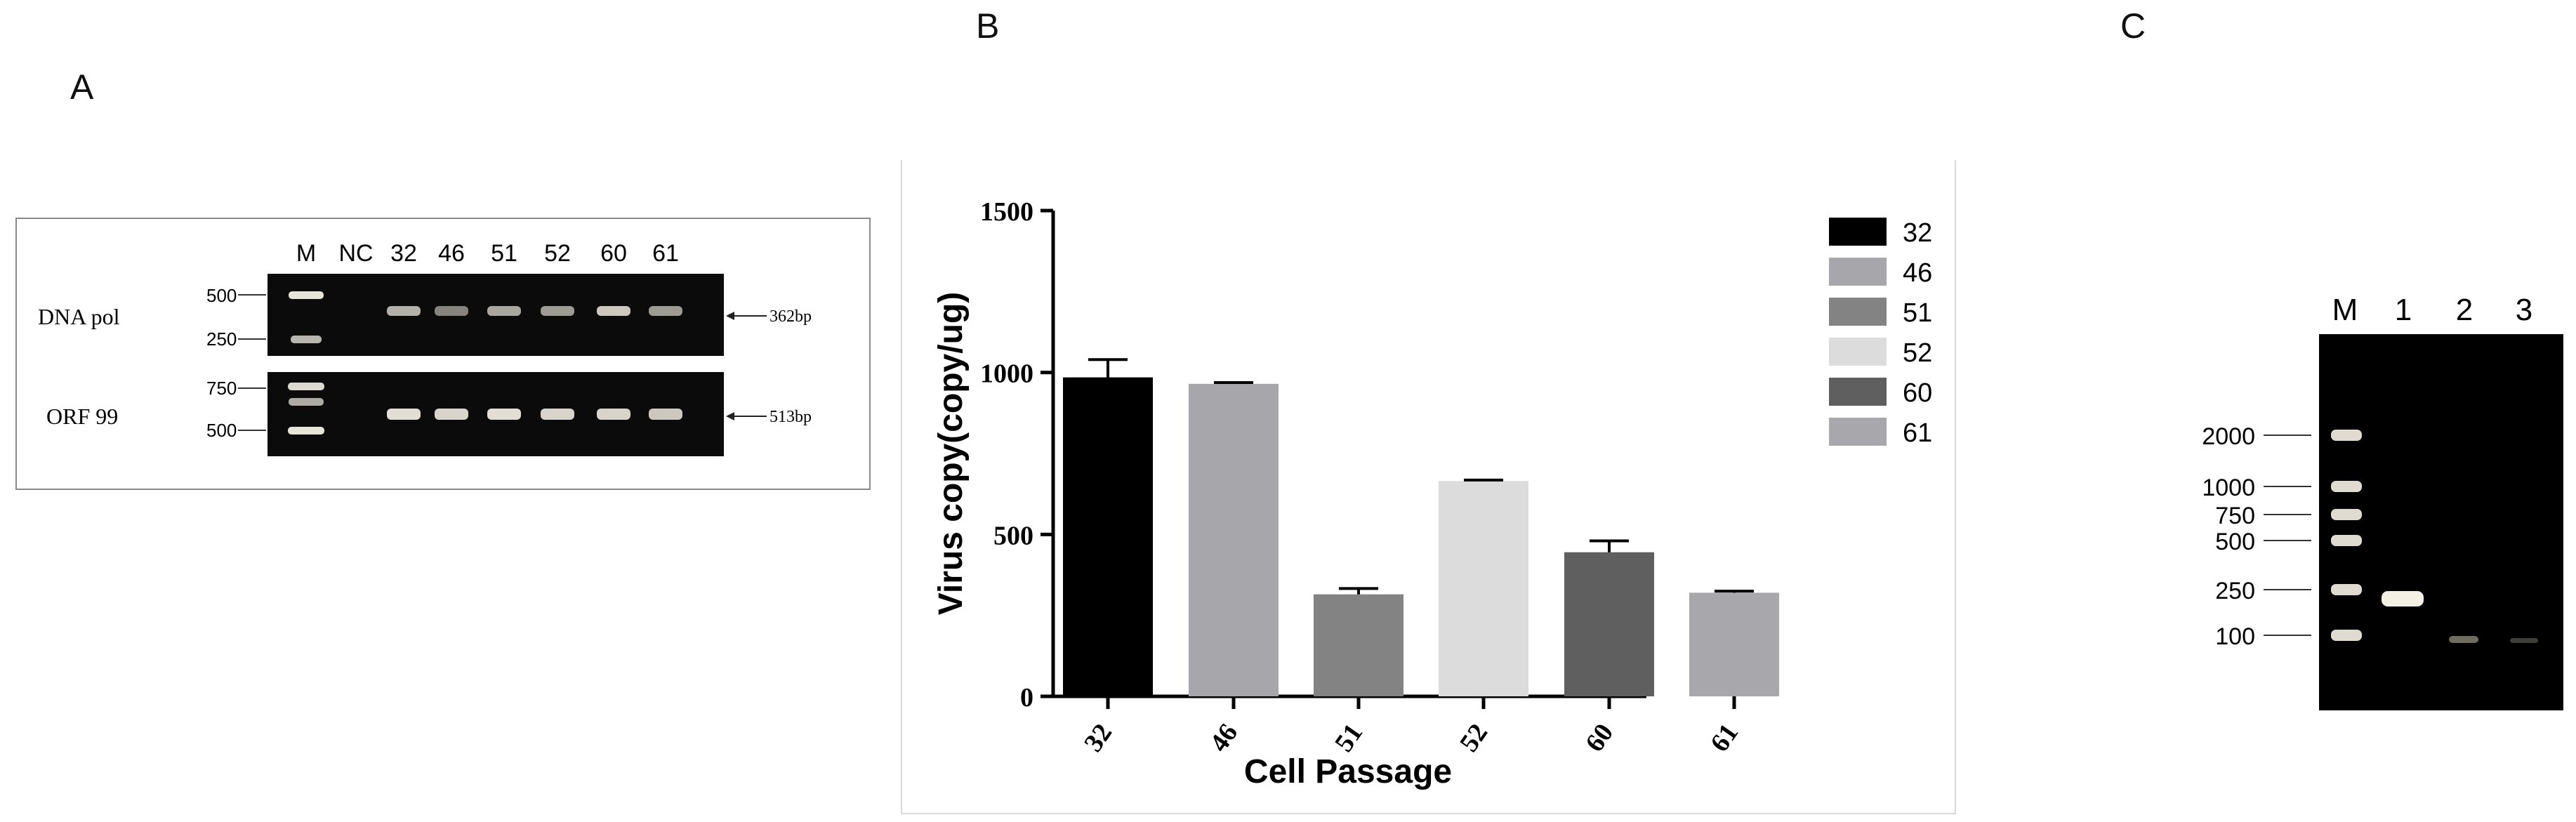 This screenshot has width=2576, height=822. I want to click on legend-label-51: 51, so click(1917, 313).